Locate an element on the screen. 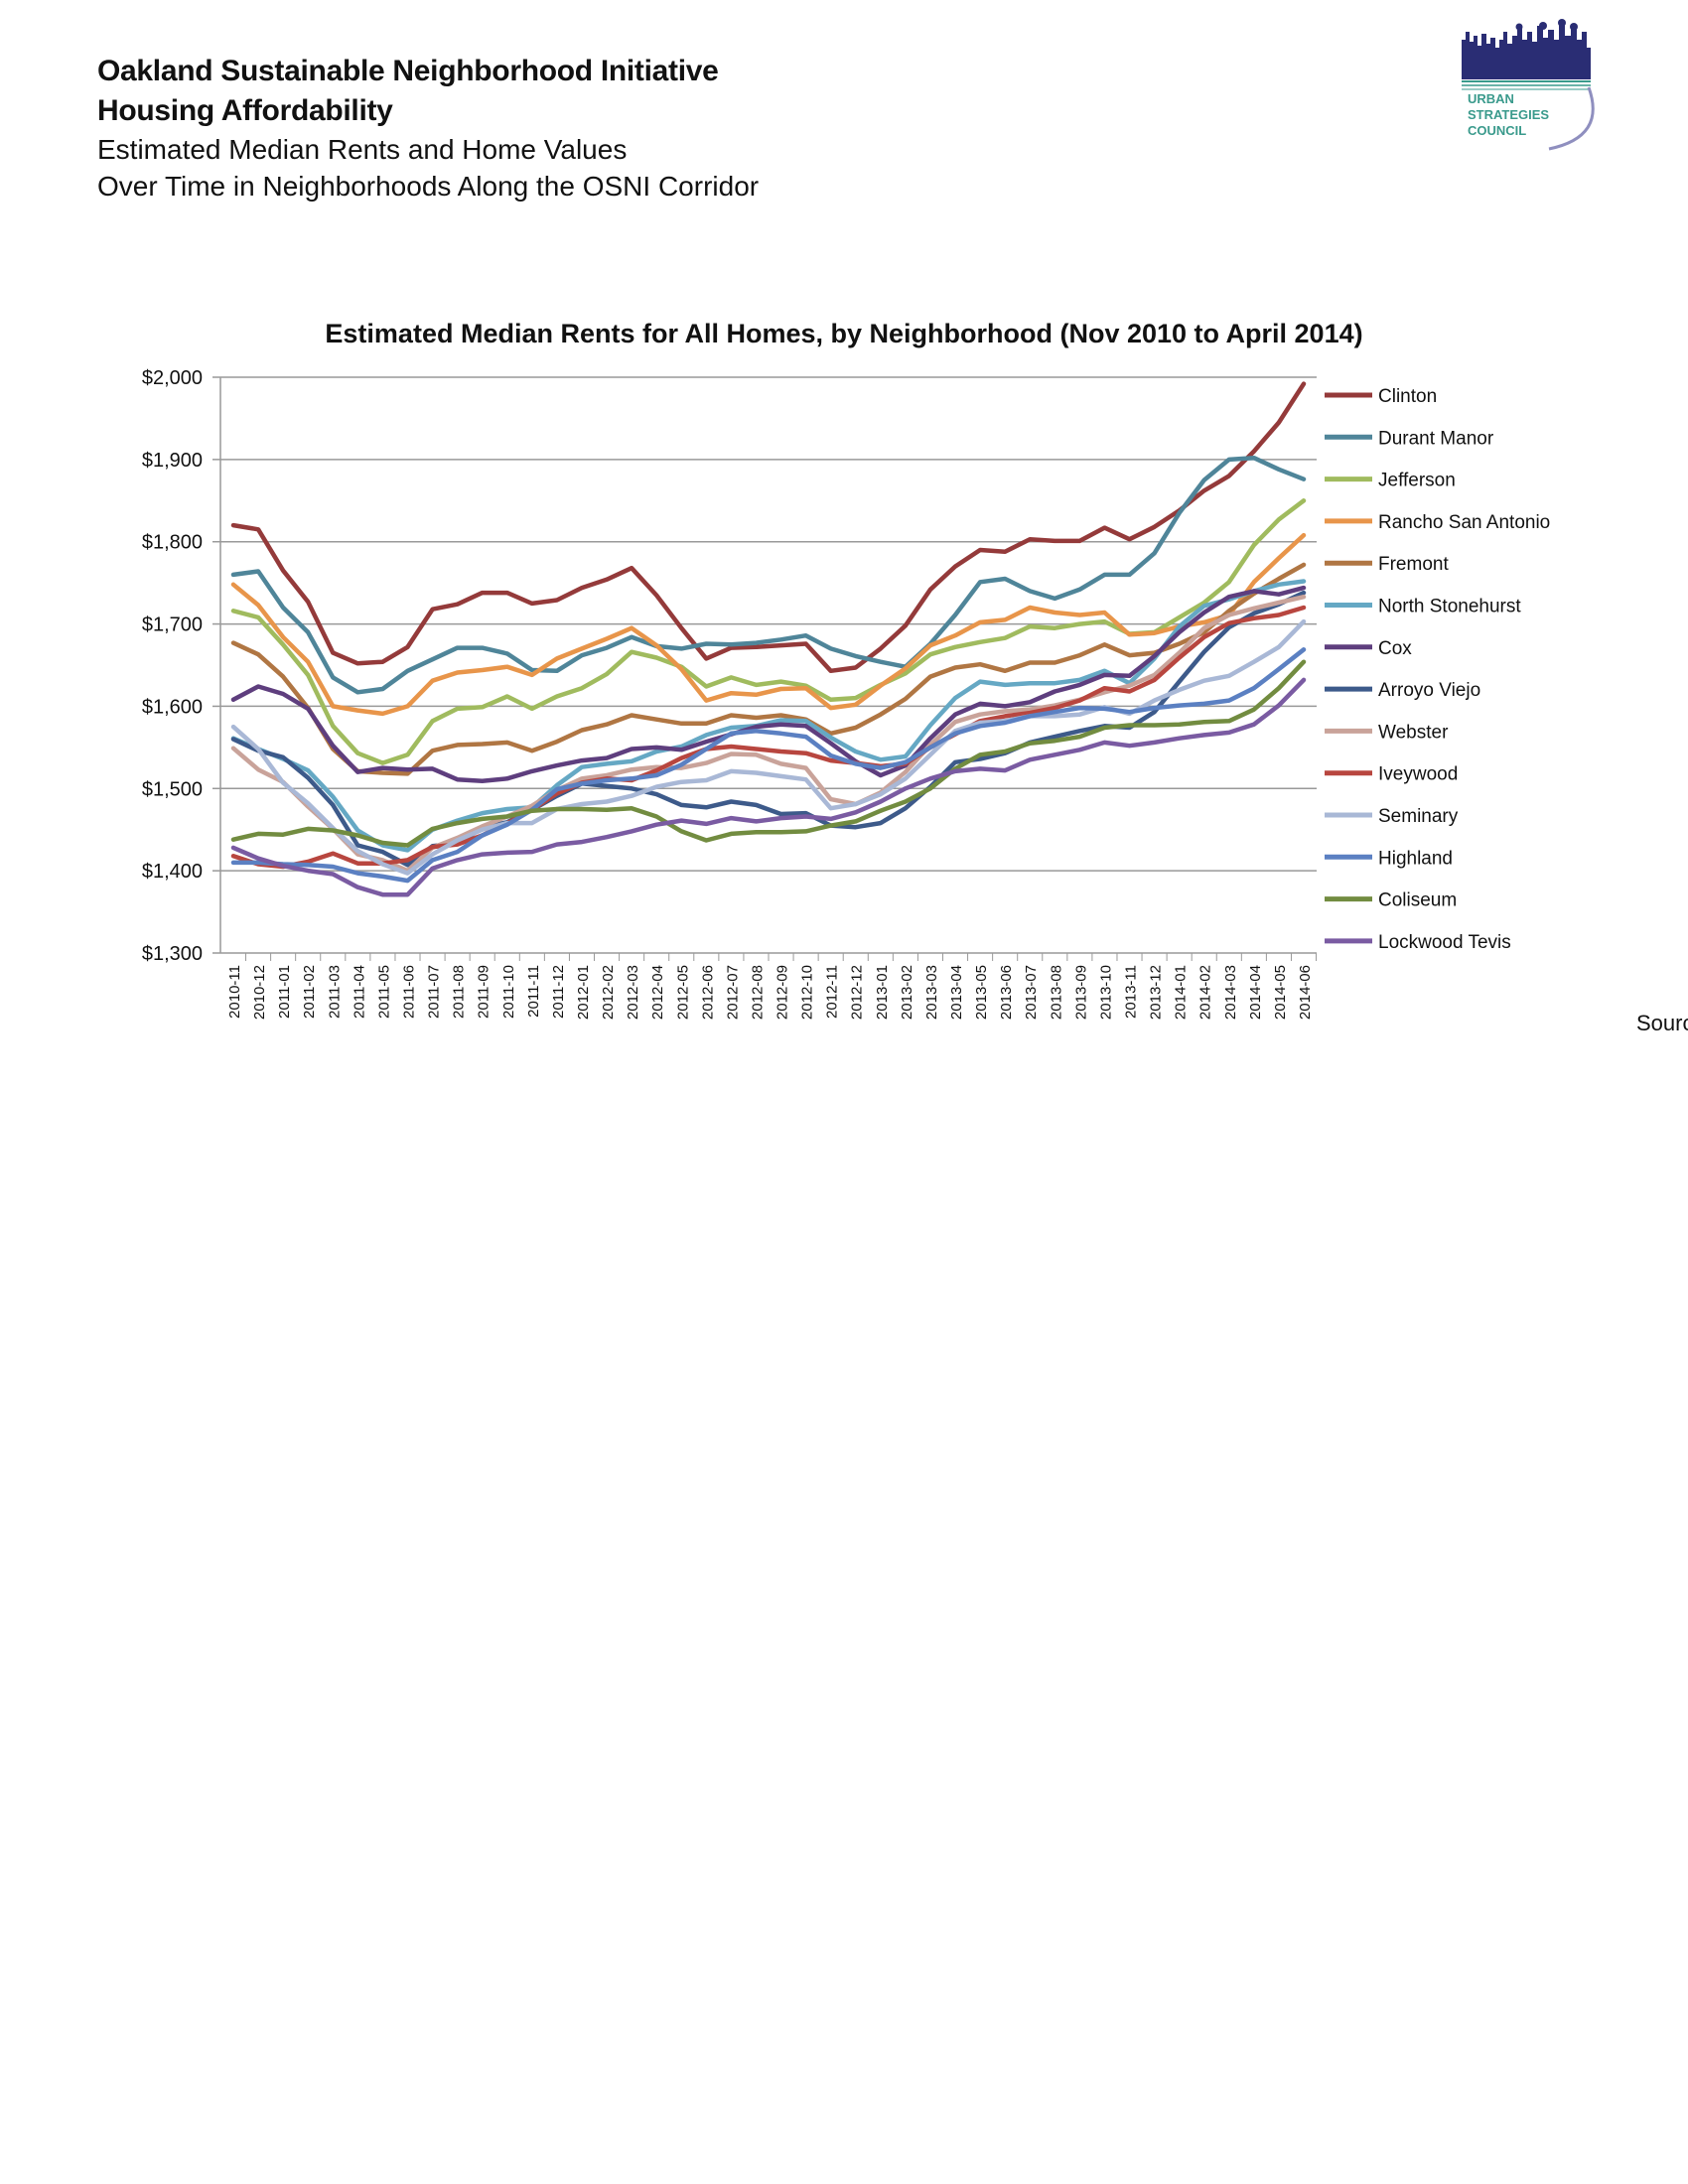  x-tick-label: 2012-10 is located at coordinates (807, 992).